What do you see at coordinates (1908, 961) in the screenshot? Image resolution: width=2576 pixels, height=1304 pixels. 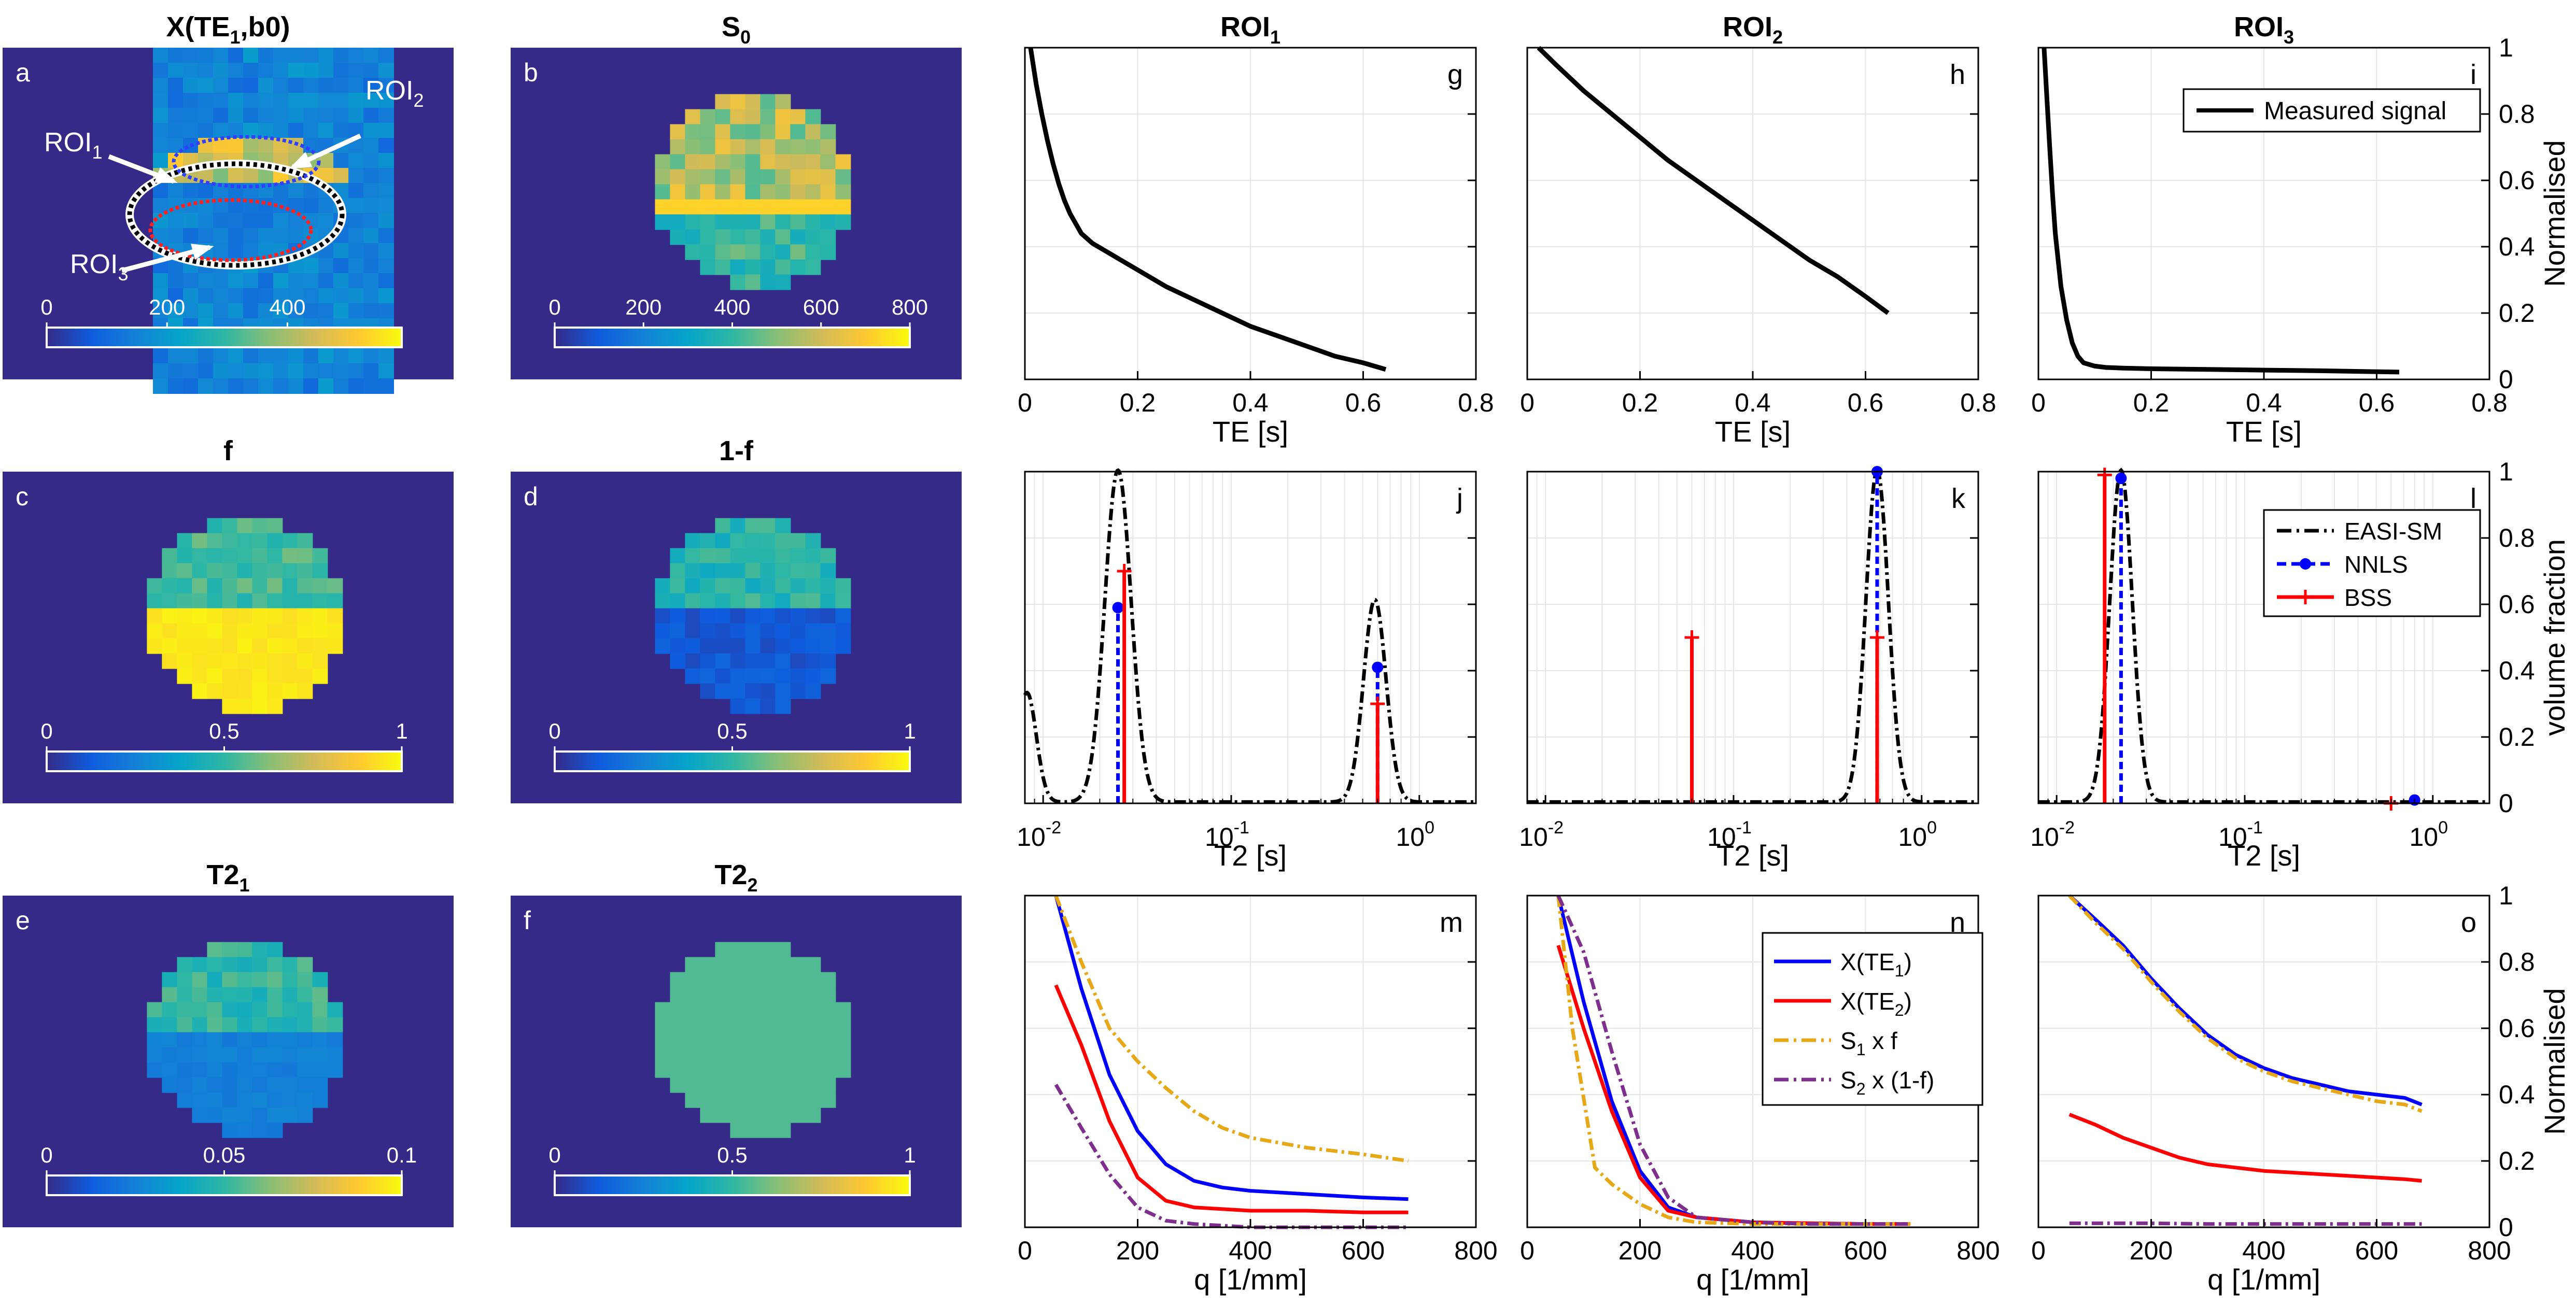 I see `legend-label-rest: )` at bounding box center [1908, 961].